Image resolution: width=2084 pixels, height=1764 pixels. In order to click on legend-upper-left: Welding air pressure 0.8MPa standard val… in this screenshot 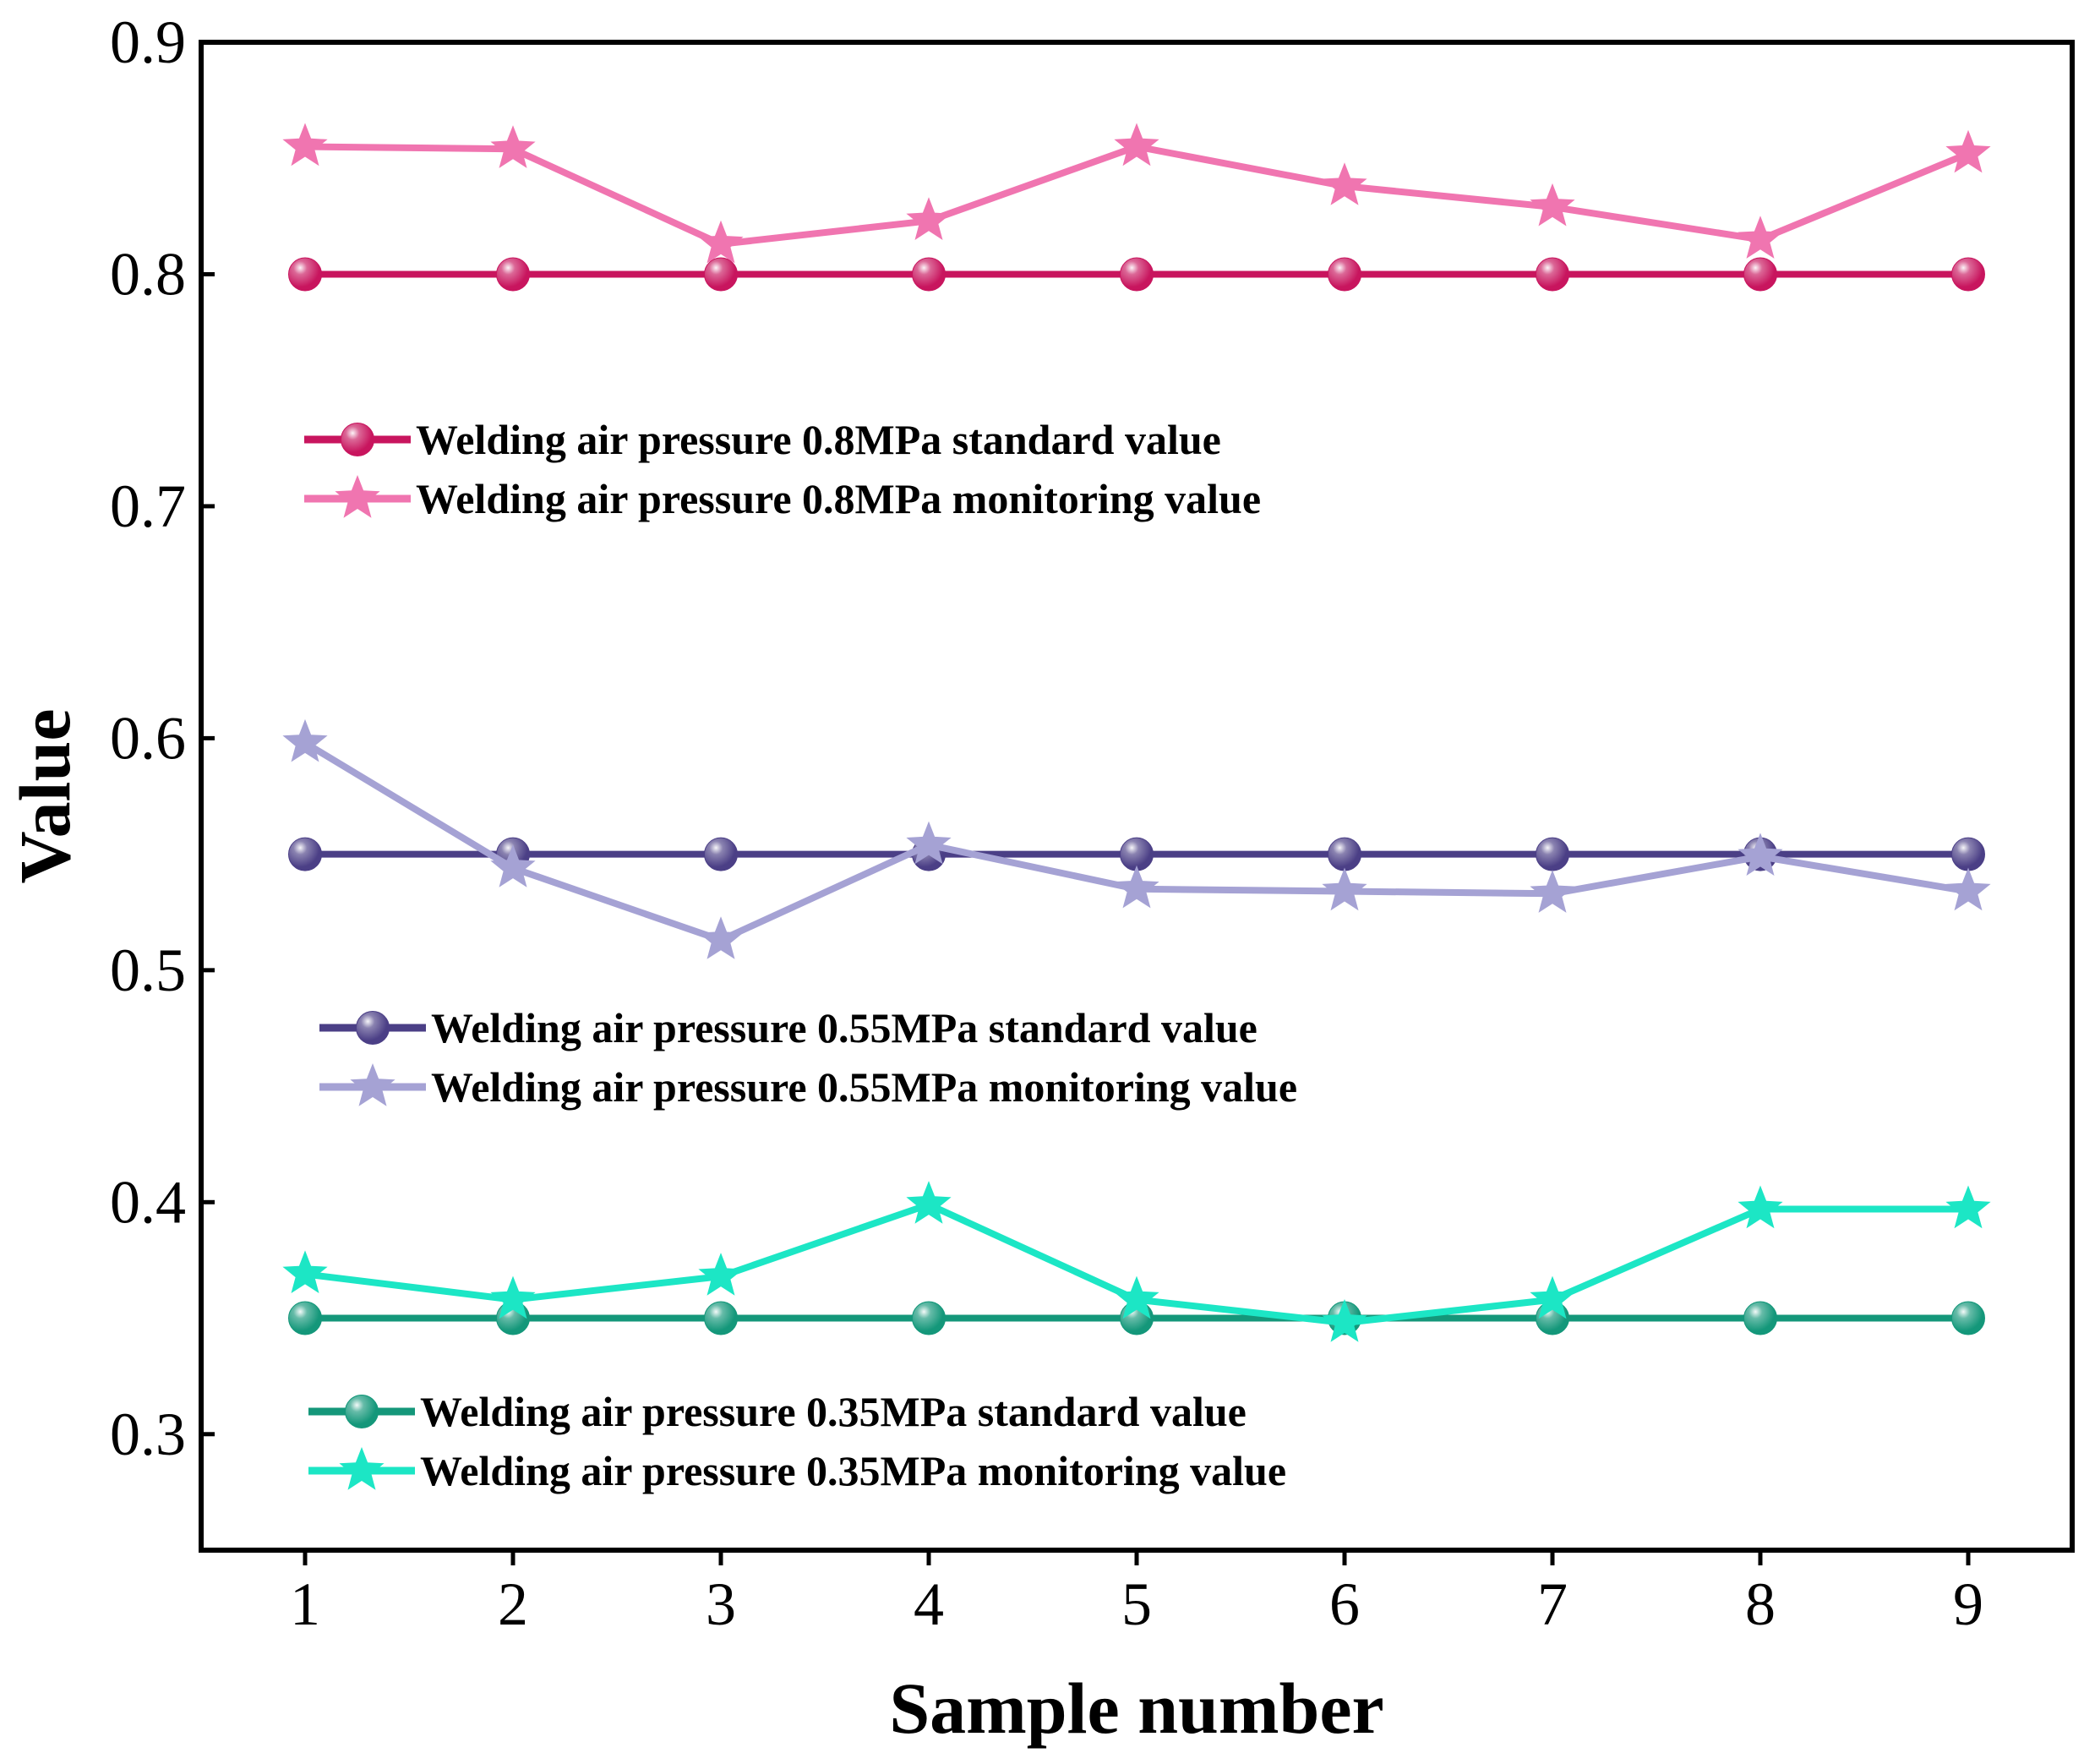, I will do `click(783, 469)`.